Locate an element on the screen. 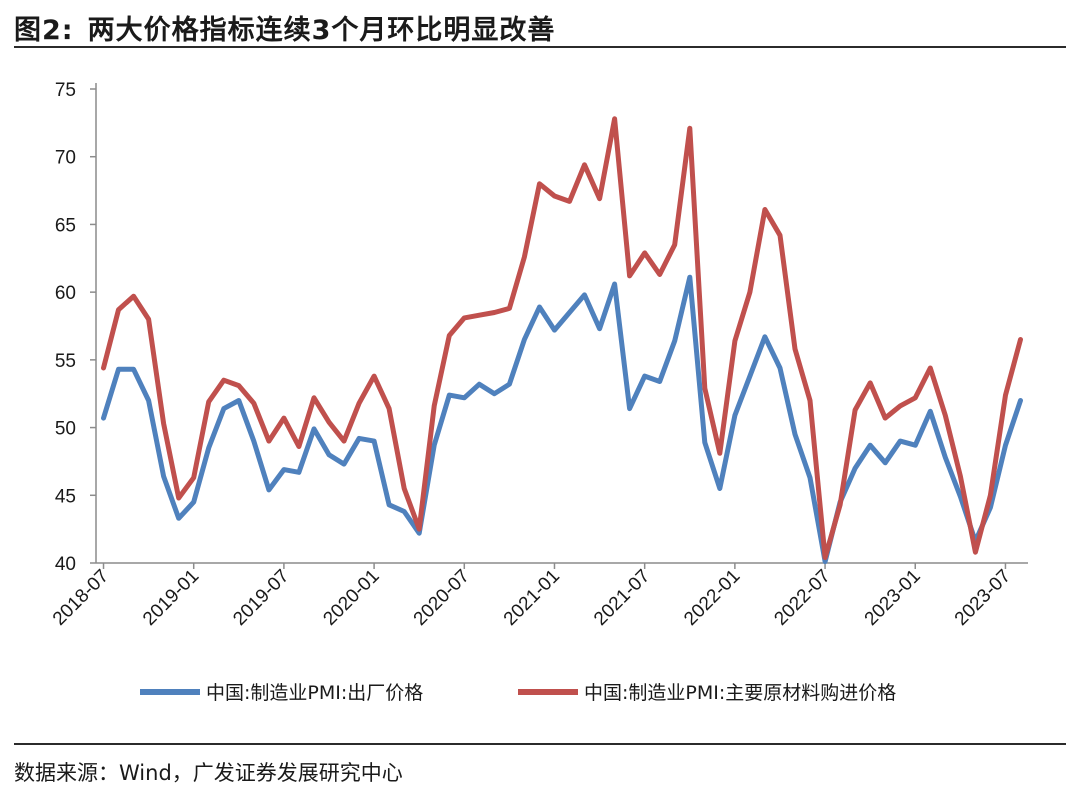  legend-item-input-price: 中国:制造业PMI:主要原材料购进价格 is located at coordinates (707, 691).